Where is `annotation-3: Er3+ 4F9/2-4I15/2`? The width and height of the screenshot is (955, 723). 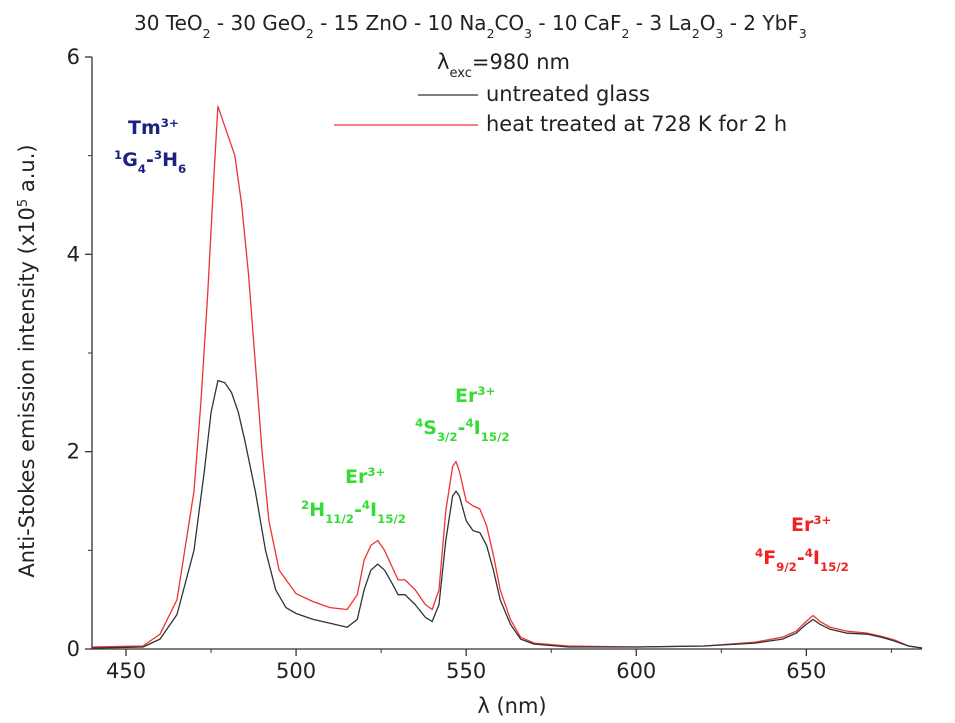
annotation-3: Er3+ 4F9/2-4I15/2 is located at coordinates (802, 543).